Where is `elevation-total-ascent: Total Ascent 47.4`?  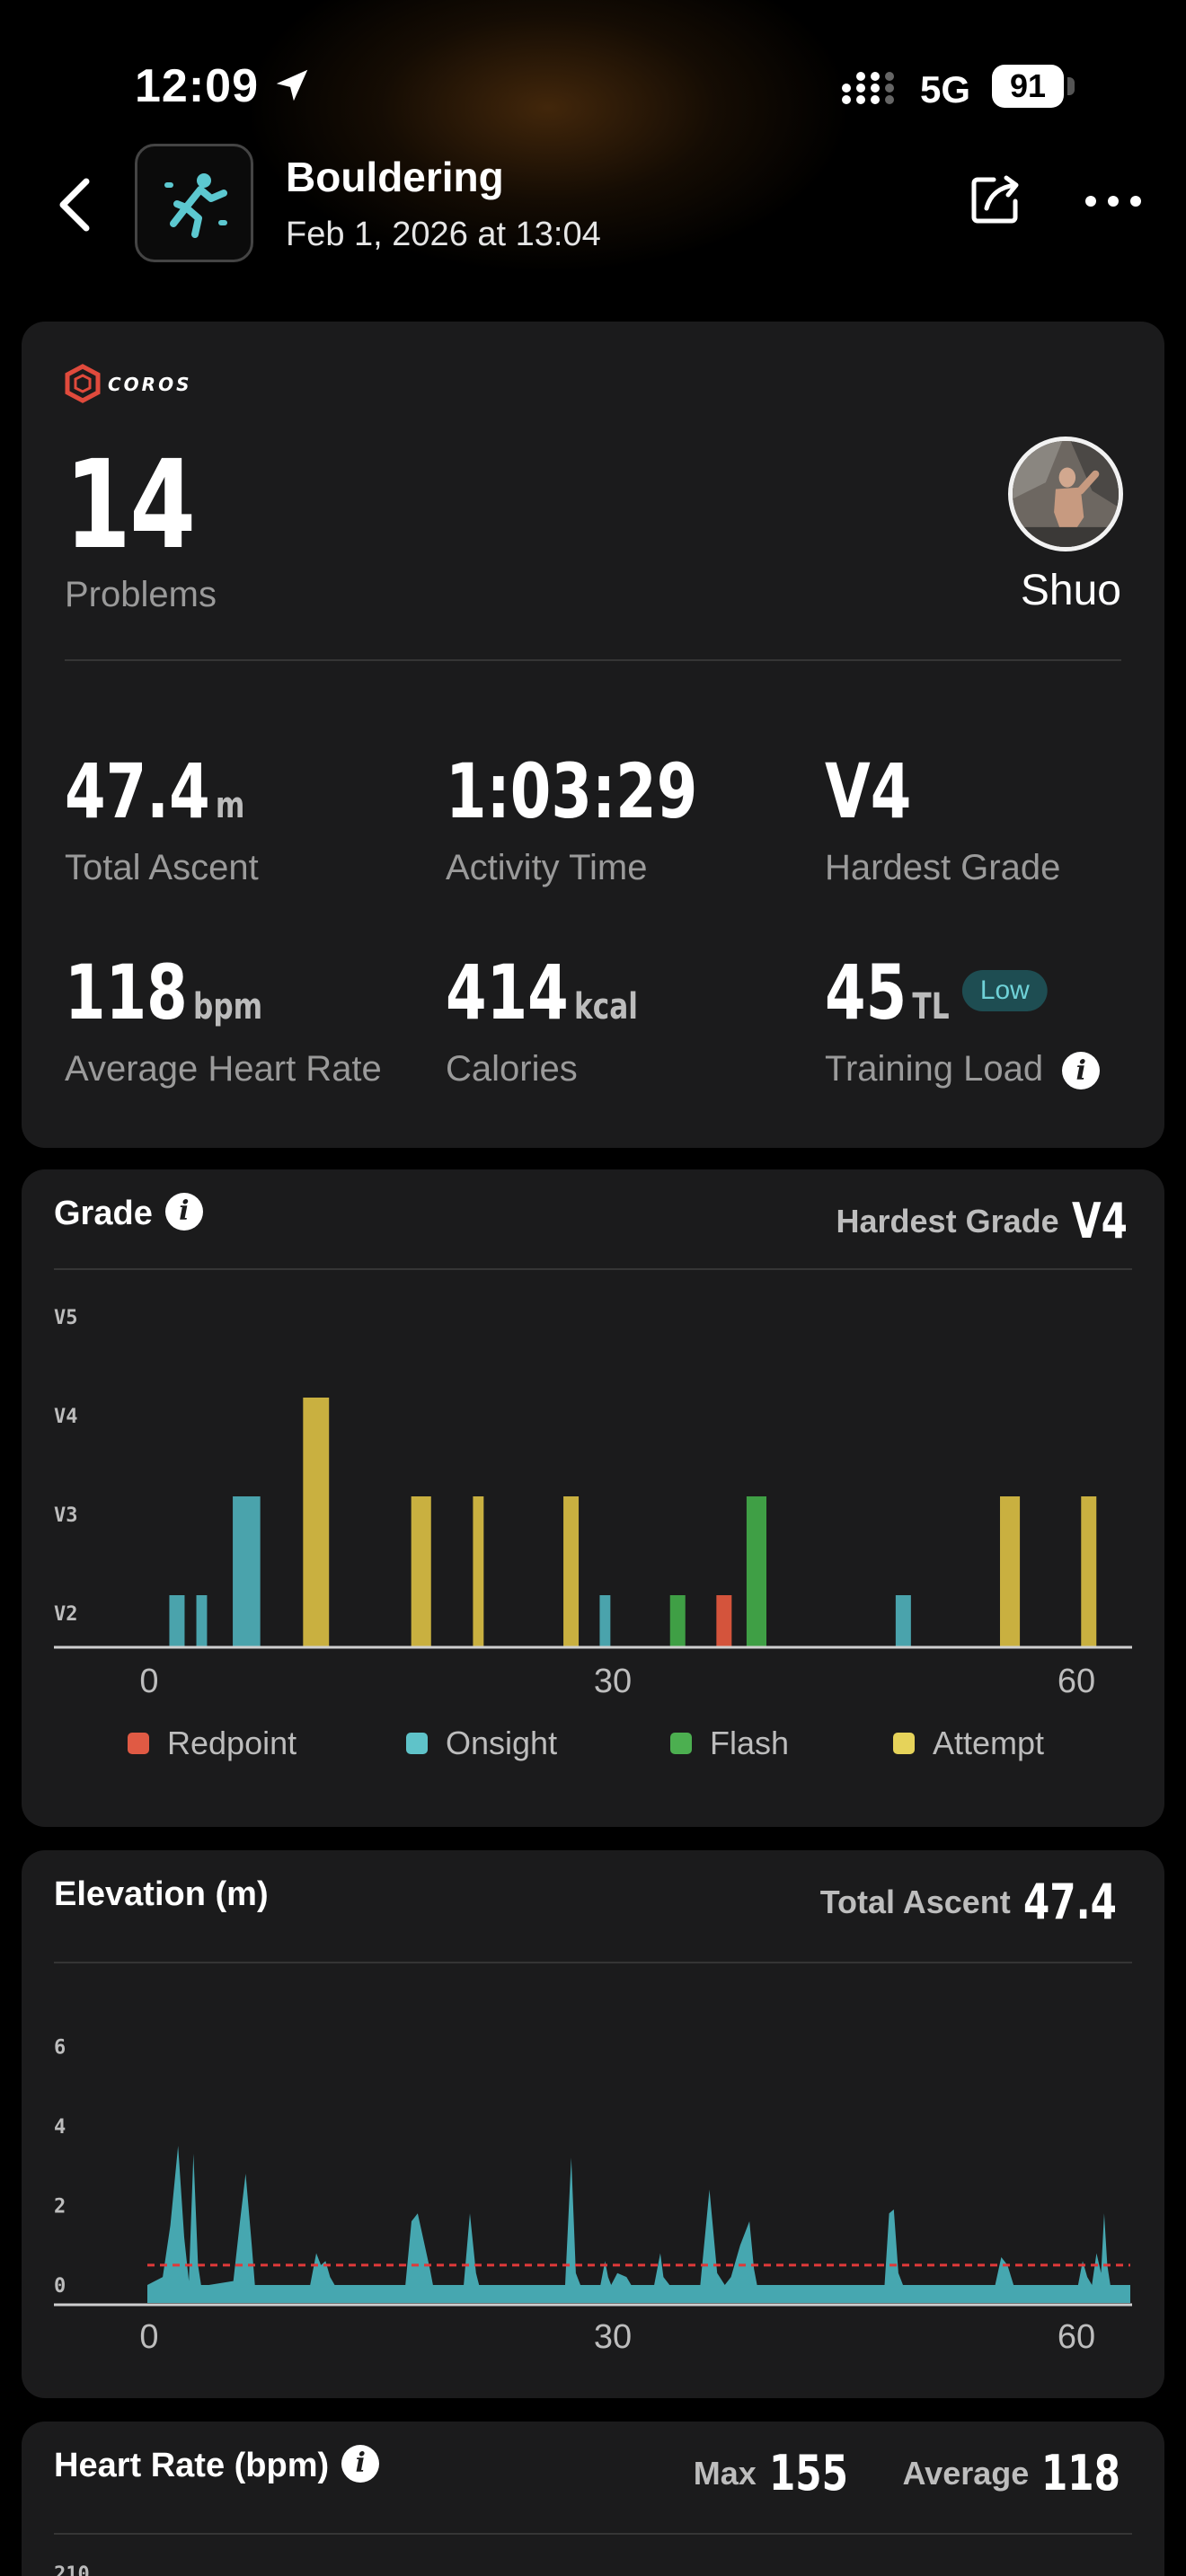
elevation-total-ascent: Total Ascent 47.4 is located at coordinates (968, 1902).